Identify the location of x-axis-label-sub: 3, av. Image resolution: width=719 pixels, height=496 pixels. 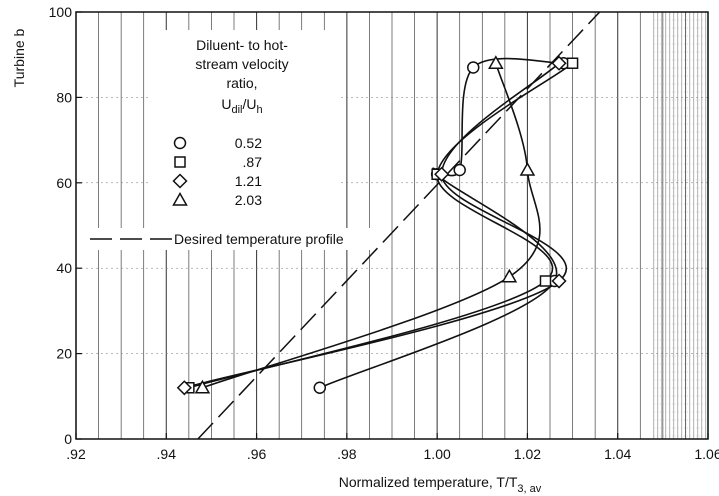
(529, 489).